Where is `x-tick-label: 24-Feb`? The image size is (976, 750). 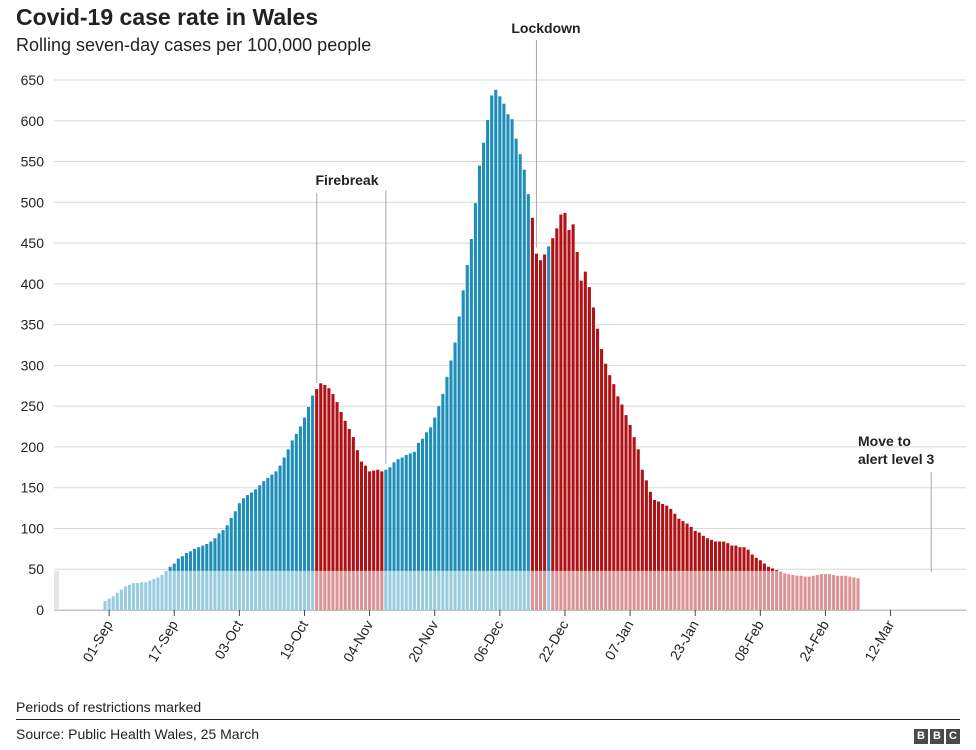
x-tick-label: 24-Feb is located at coordinates (814, 640).